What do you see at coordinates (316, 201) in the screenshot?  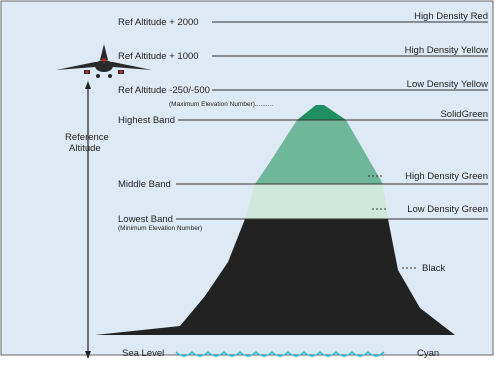 I see `terrain-low-density-green-region` at bounding box center [316, 201].